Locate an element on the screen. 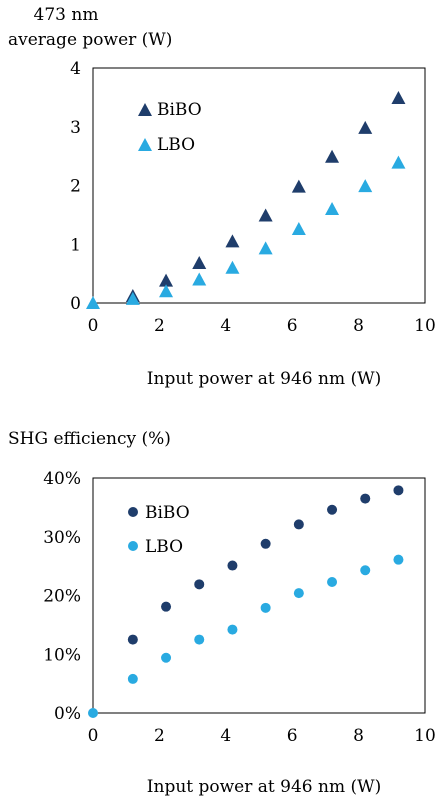  c2-x-tick-label: 0 is located at coordinates (93, 736).